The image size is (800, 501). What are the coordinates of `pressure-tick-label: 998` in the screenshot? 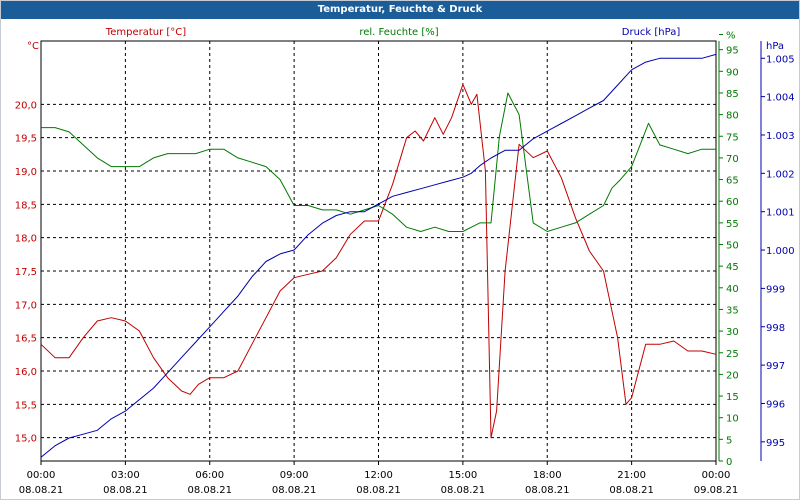 It's located at (775, 328).